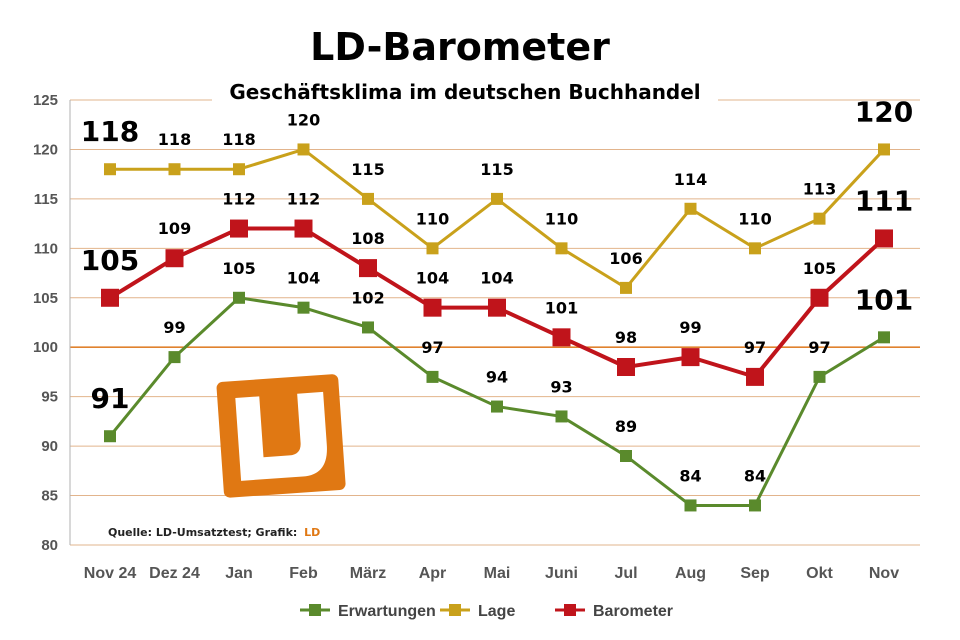 The height and width of the screenshot is (640, 960). What do you see at coordinates (387, 611) in the screenshot?
I see `legend-label: Erwartungen` at bounding box center [387, 611].